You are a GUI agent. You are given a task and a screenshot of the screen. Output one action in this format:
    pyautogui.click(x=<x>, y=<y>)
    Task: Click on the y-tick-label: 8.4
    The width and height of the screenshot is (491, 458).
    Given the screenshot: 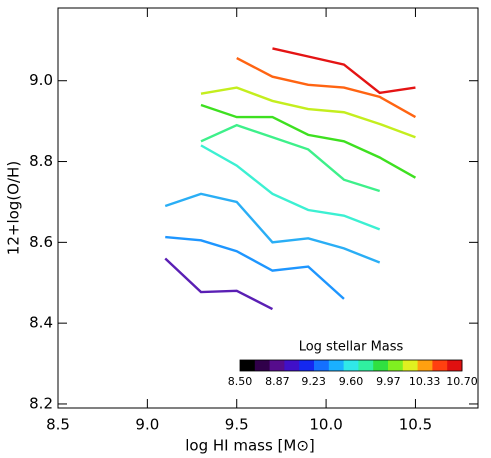 What is the action you would take?
    pyautogui.click(x=41, y=323)
    